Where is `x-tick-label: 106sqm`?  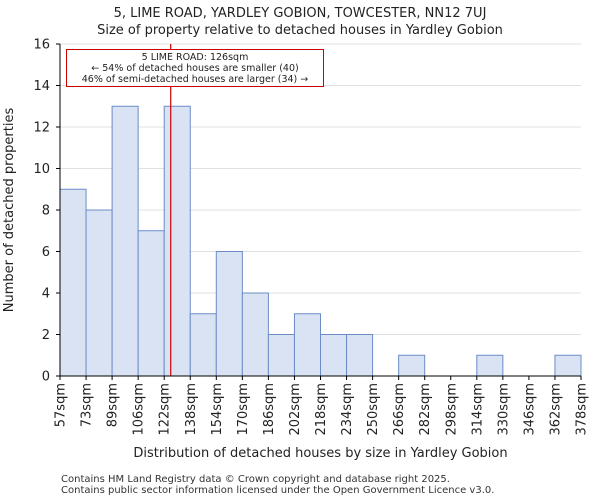 x-tick-label: 106sqm is located at coordinates (139, 409).